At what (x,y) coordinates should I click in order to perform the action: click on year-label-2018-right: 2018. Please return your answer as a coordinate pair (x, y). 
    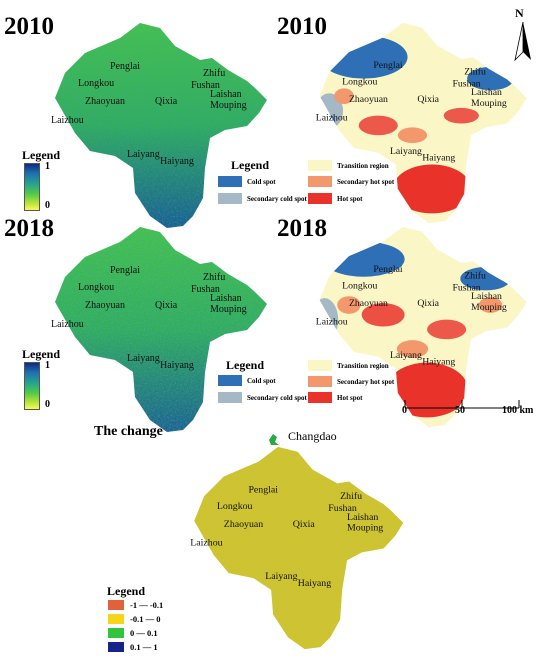
    Looking at the image, I should click on (302, 228).